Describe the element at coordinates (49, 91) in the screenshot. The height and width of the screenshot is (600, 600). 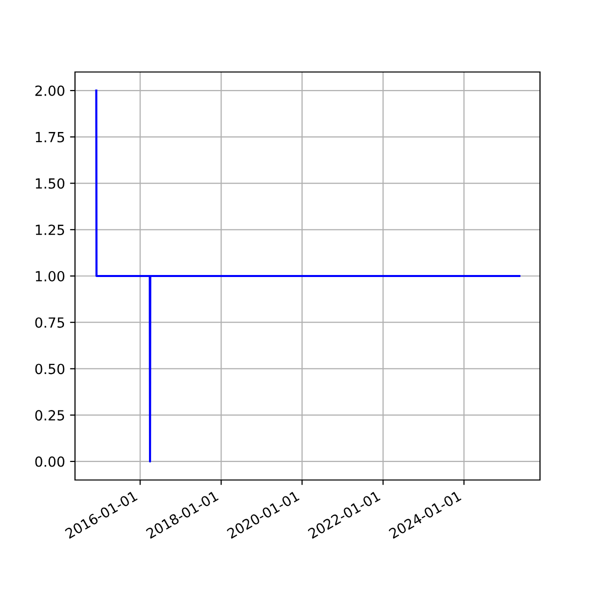
I see `y-tick-label: 2.00` at that location.